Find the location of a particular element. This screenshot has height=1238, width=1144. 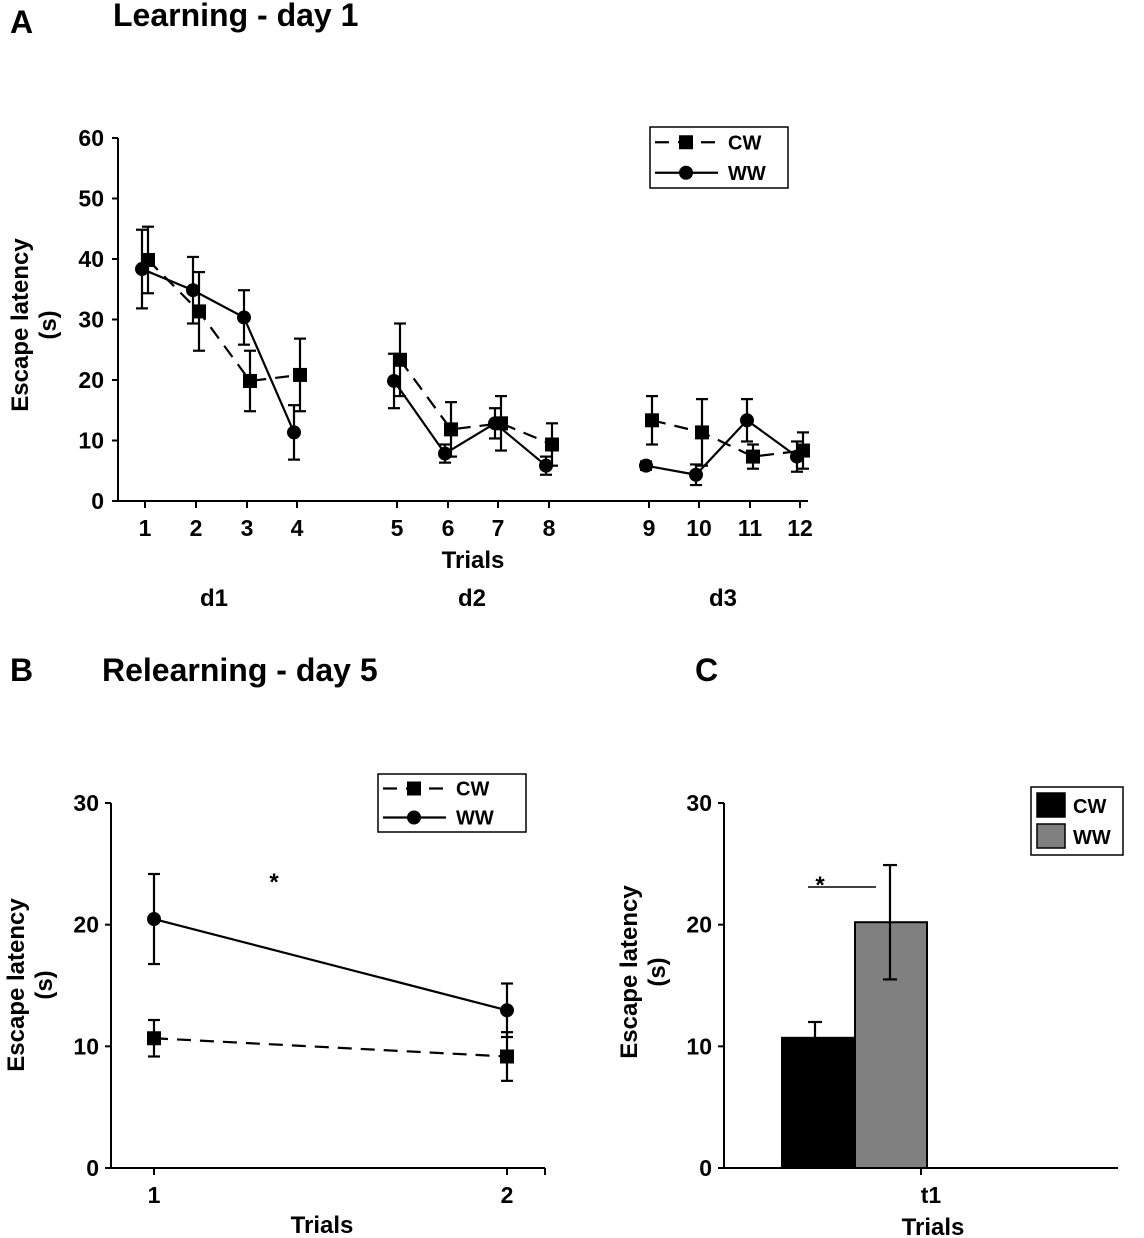

panel-b-title: Relearning - day 5 is located at coordinates (240, 670).